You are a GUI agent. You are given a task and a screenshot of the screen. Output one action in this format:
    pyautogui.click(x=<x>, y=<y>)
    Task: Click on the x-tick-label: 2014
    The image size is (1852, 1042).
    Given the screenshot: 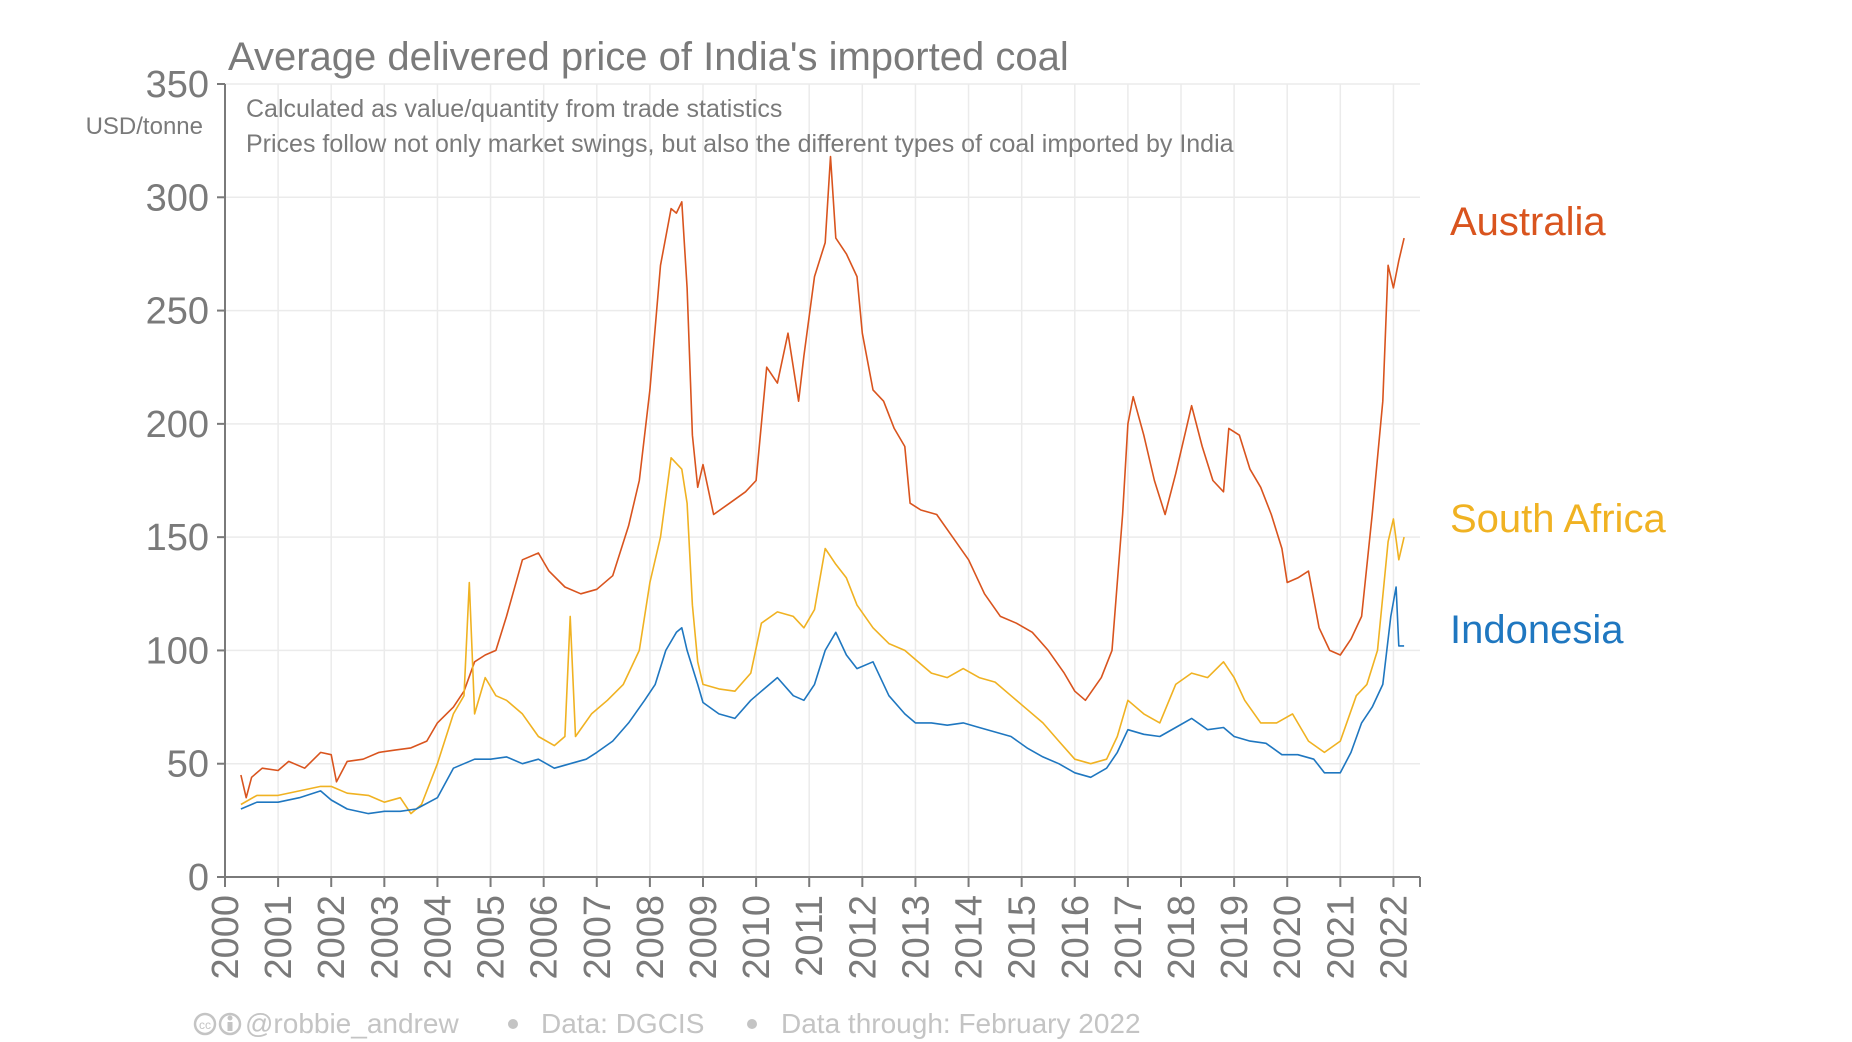 What is the action you would take?
    pyautogui.click(x=970, y=937)
    